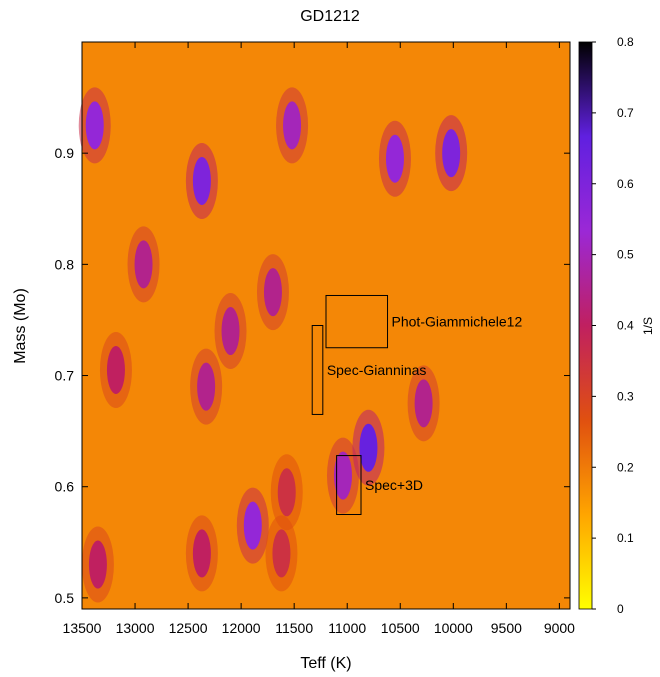  I want to click on colorbar-label: 1/S, so click(648, 326).